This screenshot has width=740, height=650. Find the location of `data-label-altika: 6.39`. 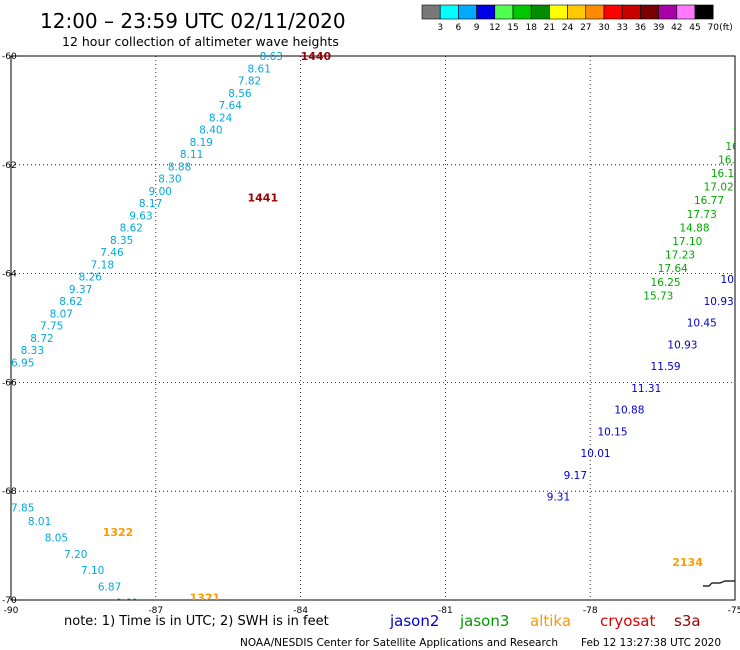

data-label-altika: 6.39 is located at coordinates (157, 636).